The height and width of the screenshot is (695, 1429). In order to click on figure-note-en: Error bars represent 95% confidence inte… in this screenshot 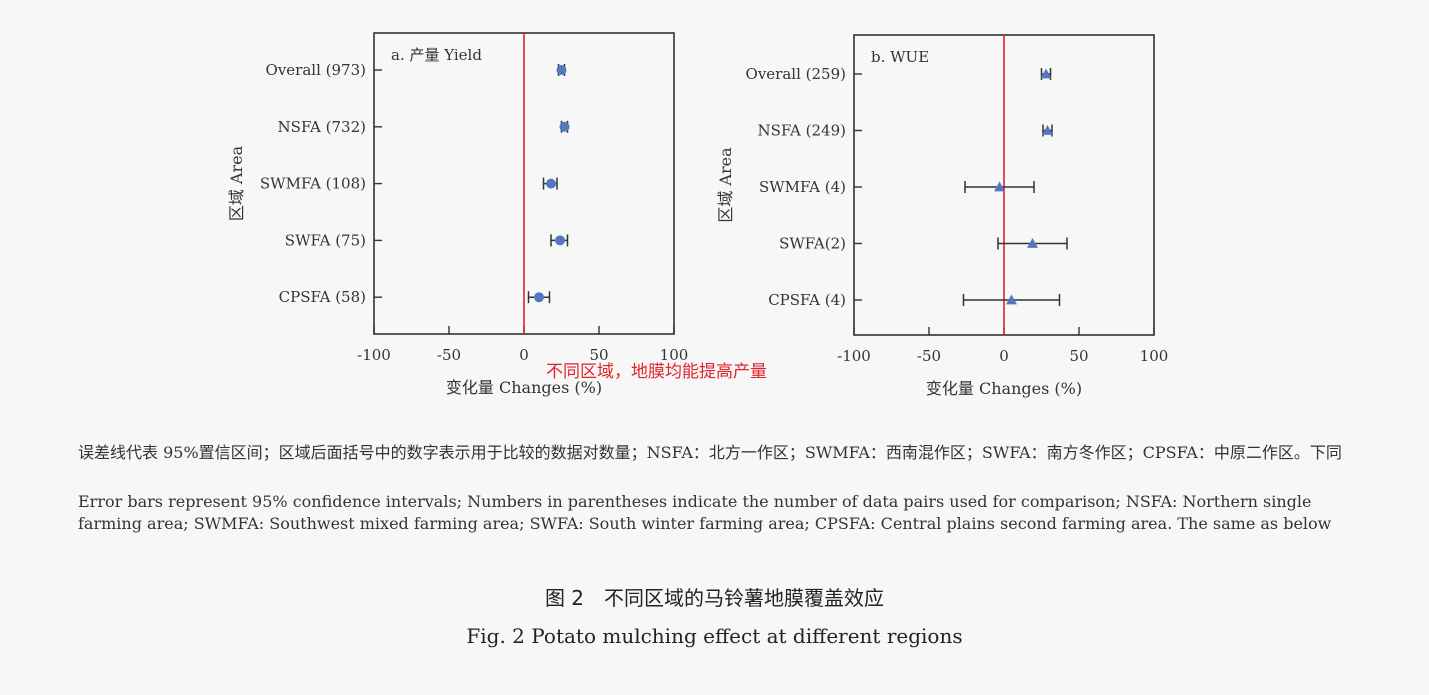, I will do `click(705, 512)`.